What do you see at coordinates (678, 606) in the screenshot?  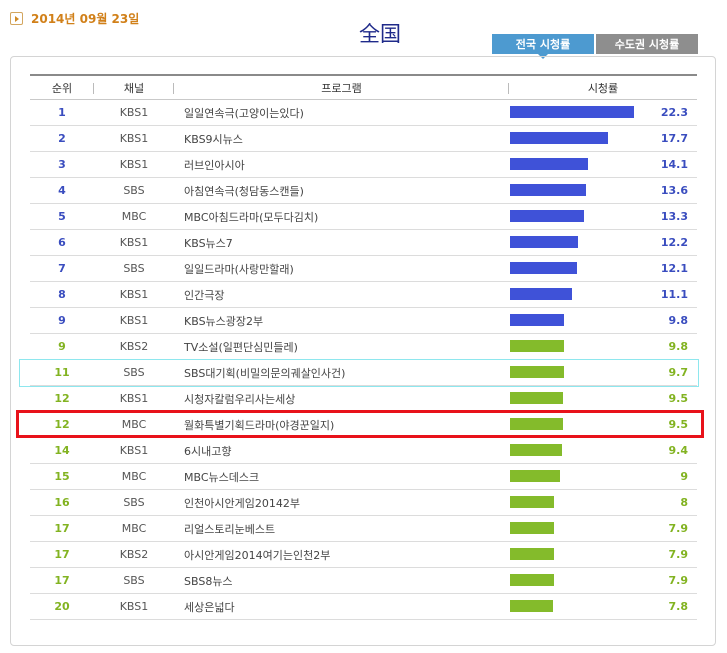 I see `rating-value: 7.8` at bounding box center [678, 606].